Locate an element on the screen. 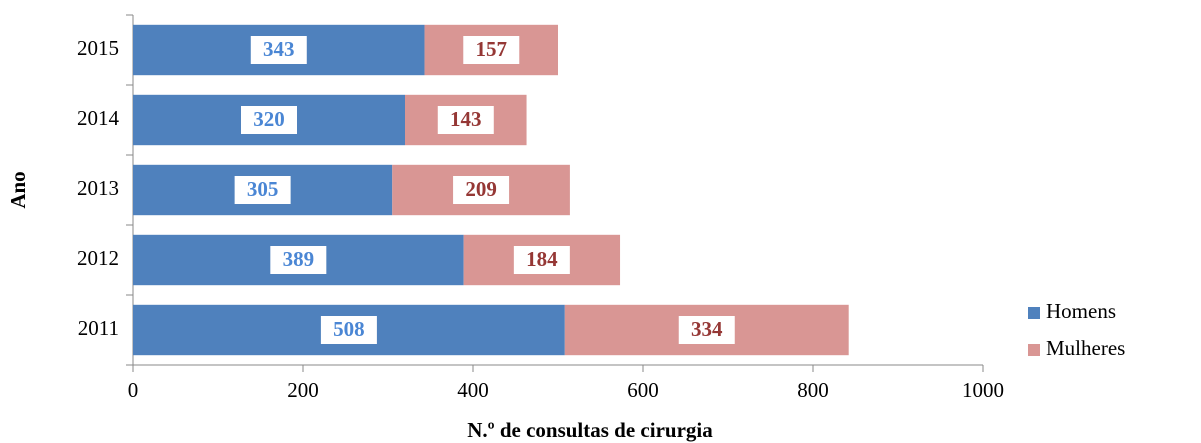 The image size is (1201, 443). data-label: 343 is located at coordinates (279, 49).